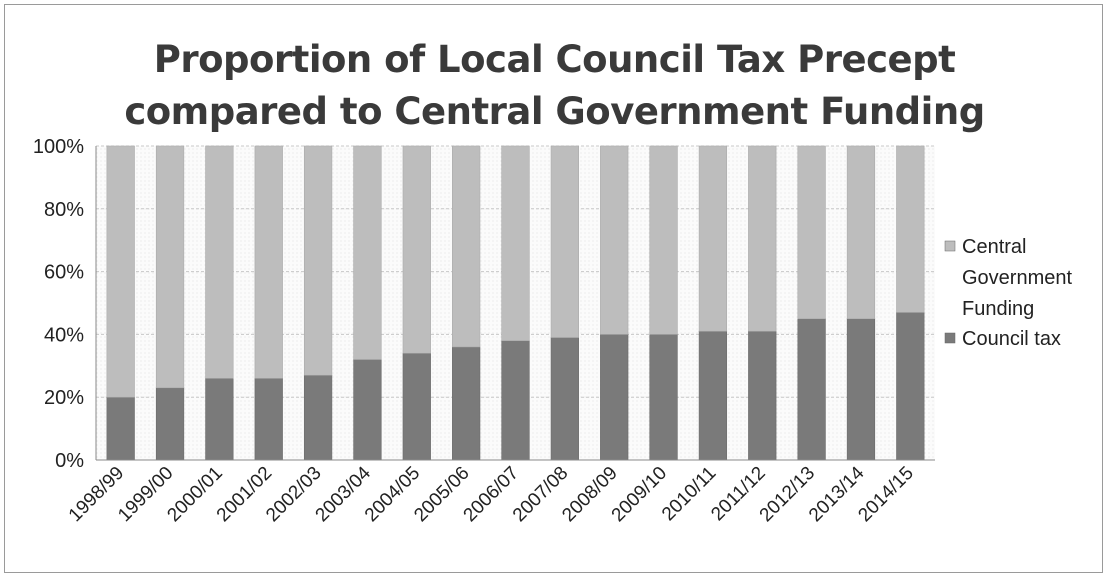  Describe the element at coordinates (219, 262) in the screenshot. I see `bar-central-government-2000/01` at that location.